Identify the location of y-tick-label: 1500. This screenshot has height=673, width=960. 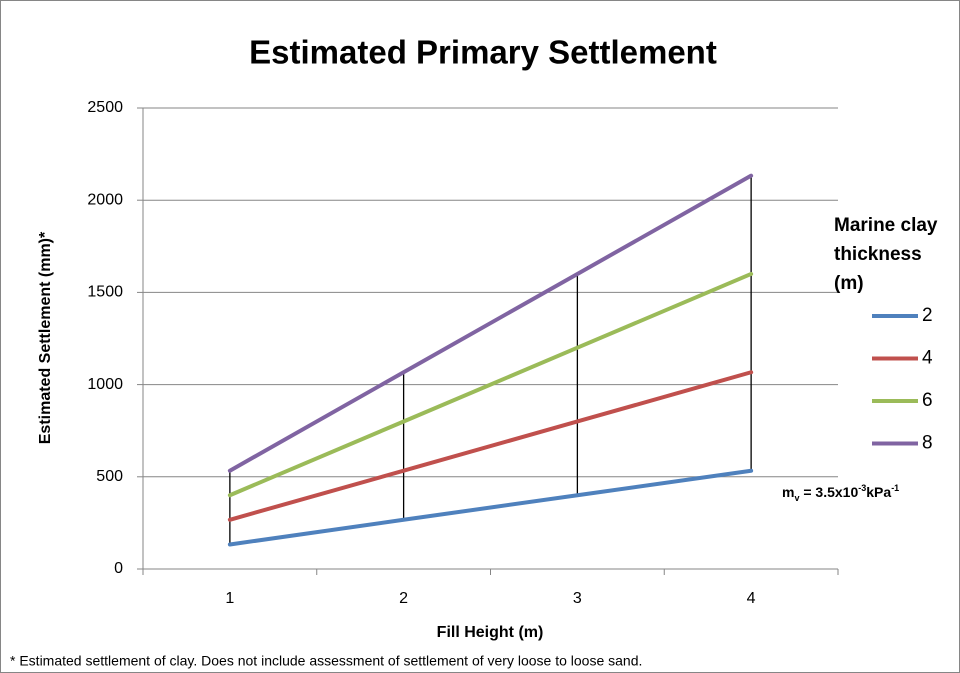
(105, 292).